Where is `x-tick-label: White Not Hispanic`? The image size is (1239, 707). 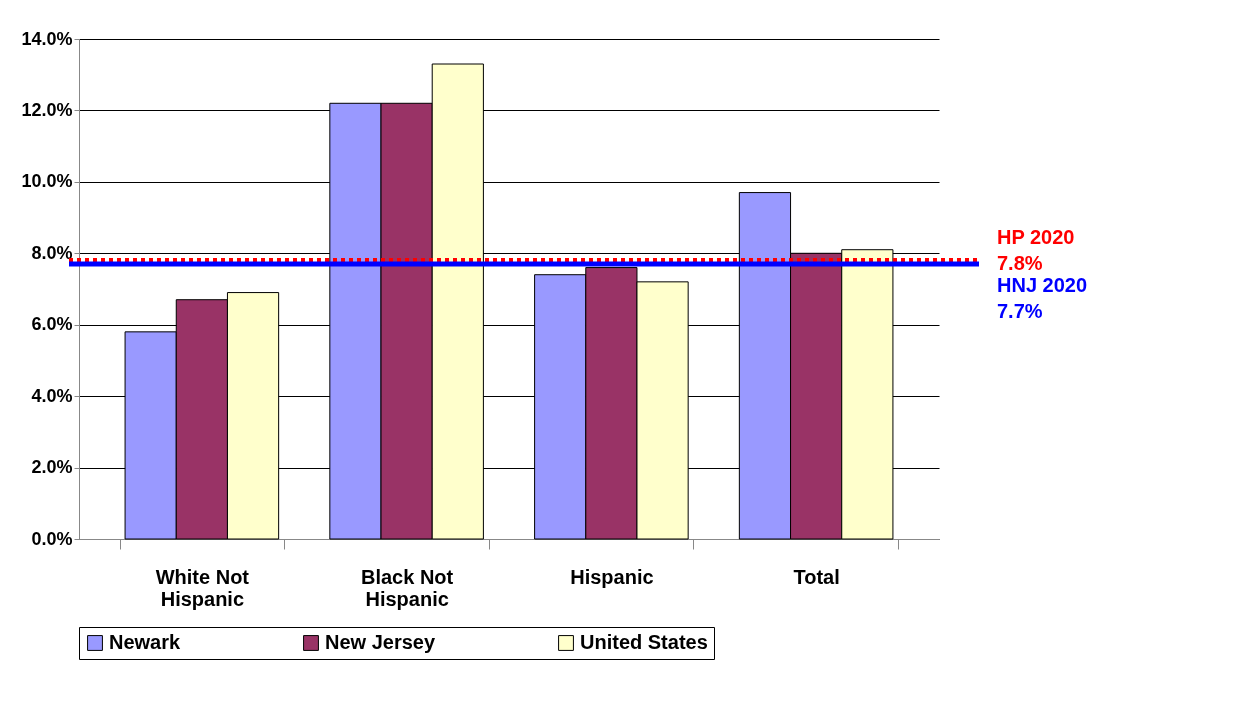
x-tick-label: White Not Hispanic is located at coordinates (202, 587).